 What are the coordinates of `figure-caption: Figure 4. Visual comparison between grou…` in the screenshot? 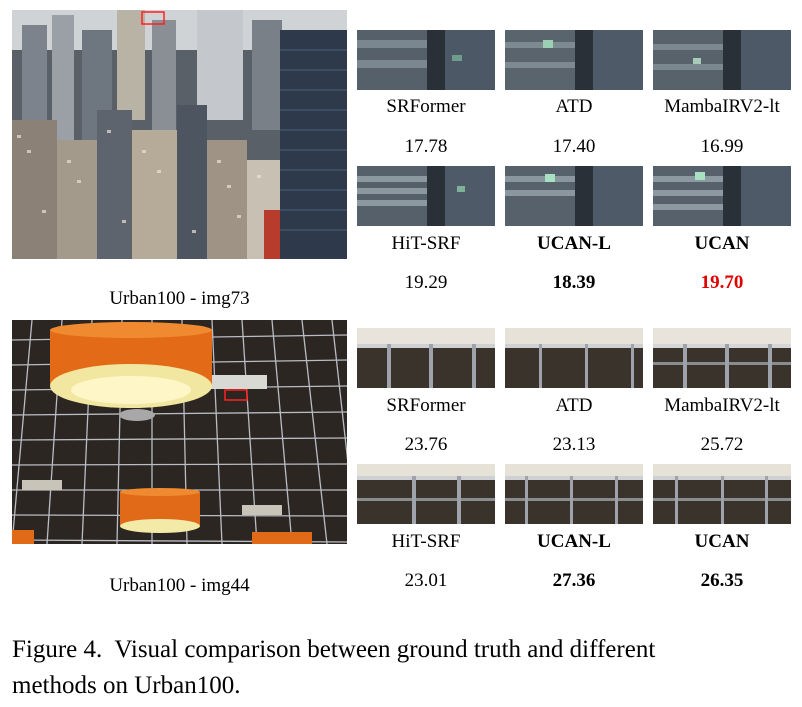 It's located at (404, 668).